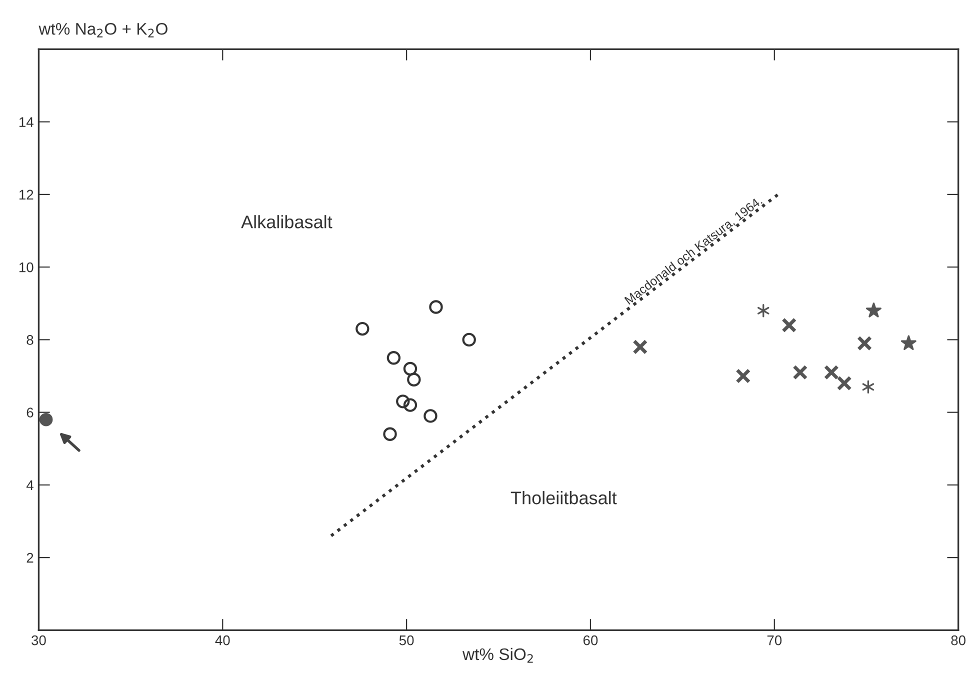  Describe the element at coordinates (30, 413) in the screenshot. I see `y-tick-label: 6` at that location.